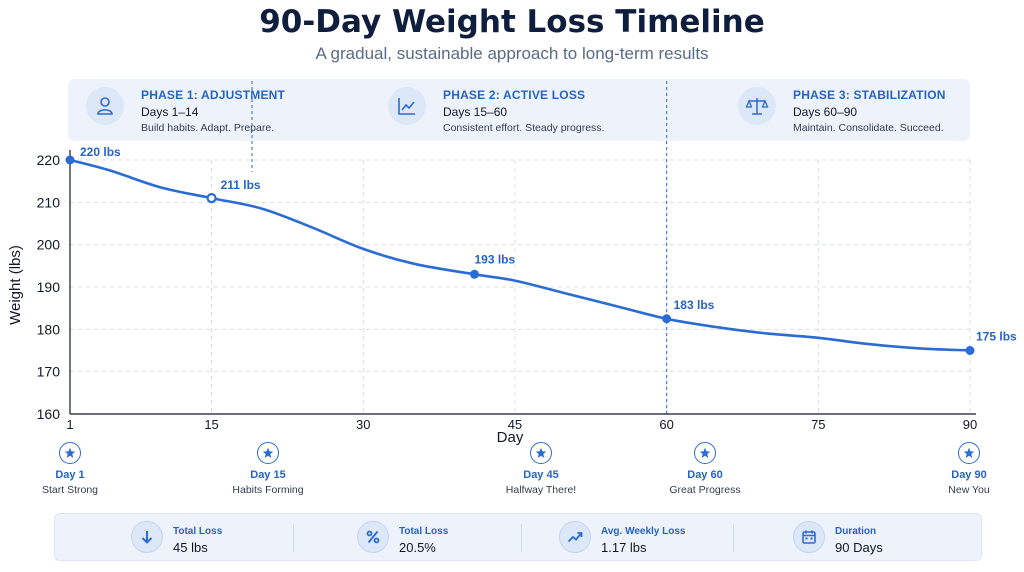  I want to click on x-tick-label: 15, so click(211, 424).